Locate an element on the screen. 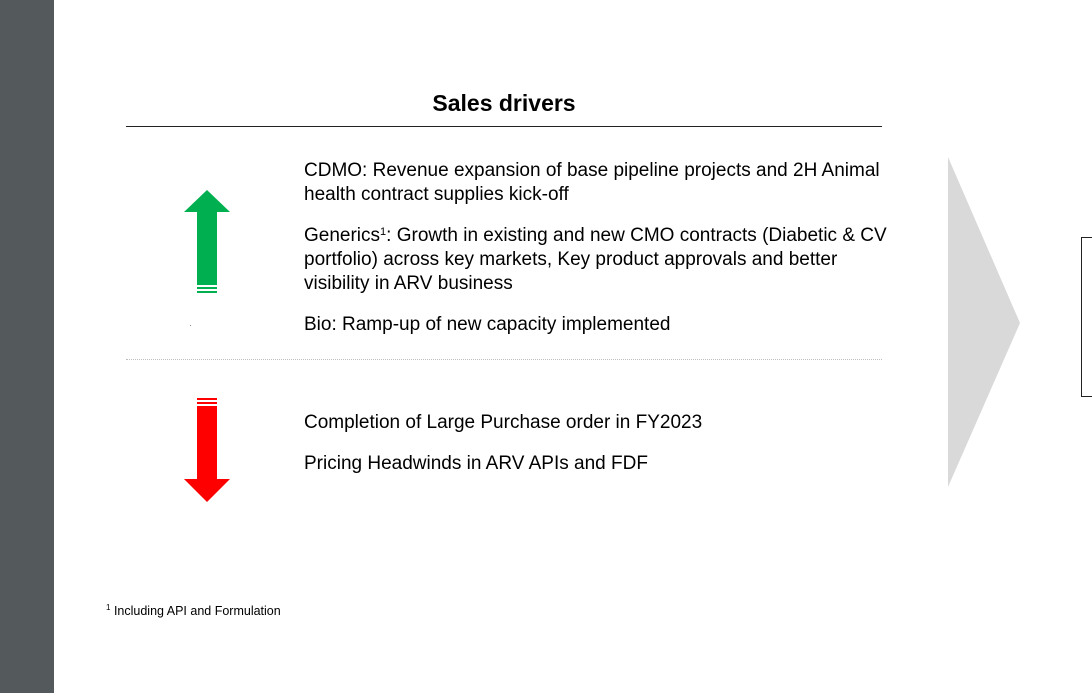 The width and height of the screenshot is (1092, 693). footnote-ref: 1 is located at coordinates (383, 232).